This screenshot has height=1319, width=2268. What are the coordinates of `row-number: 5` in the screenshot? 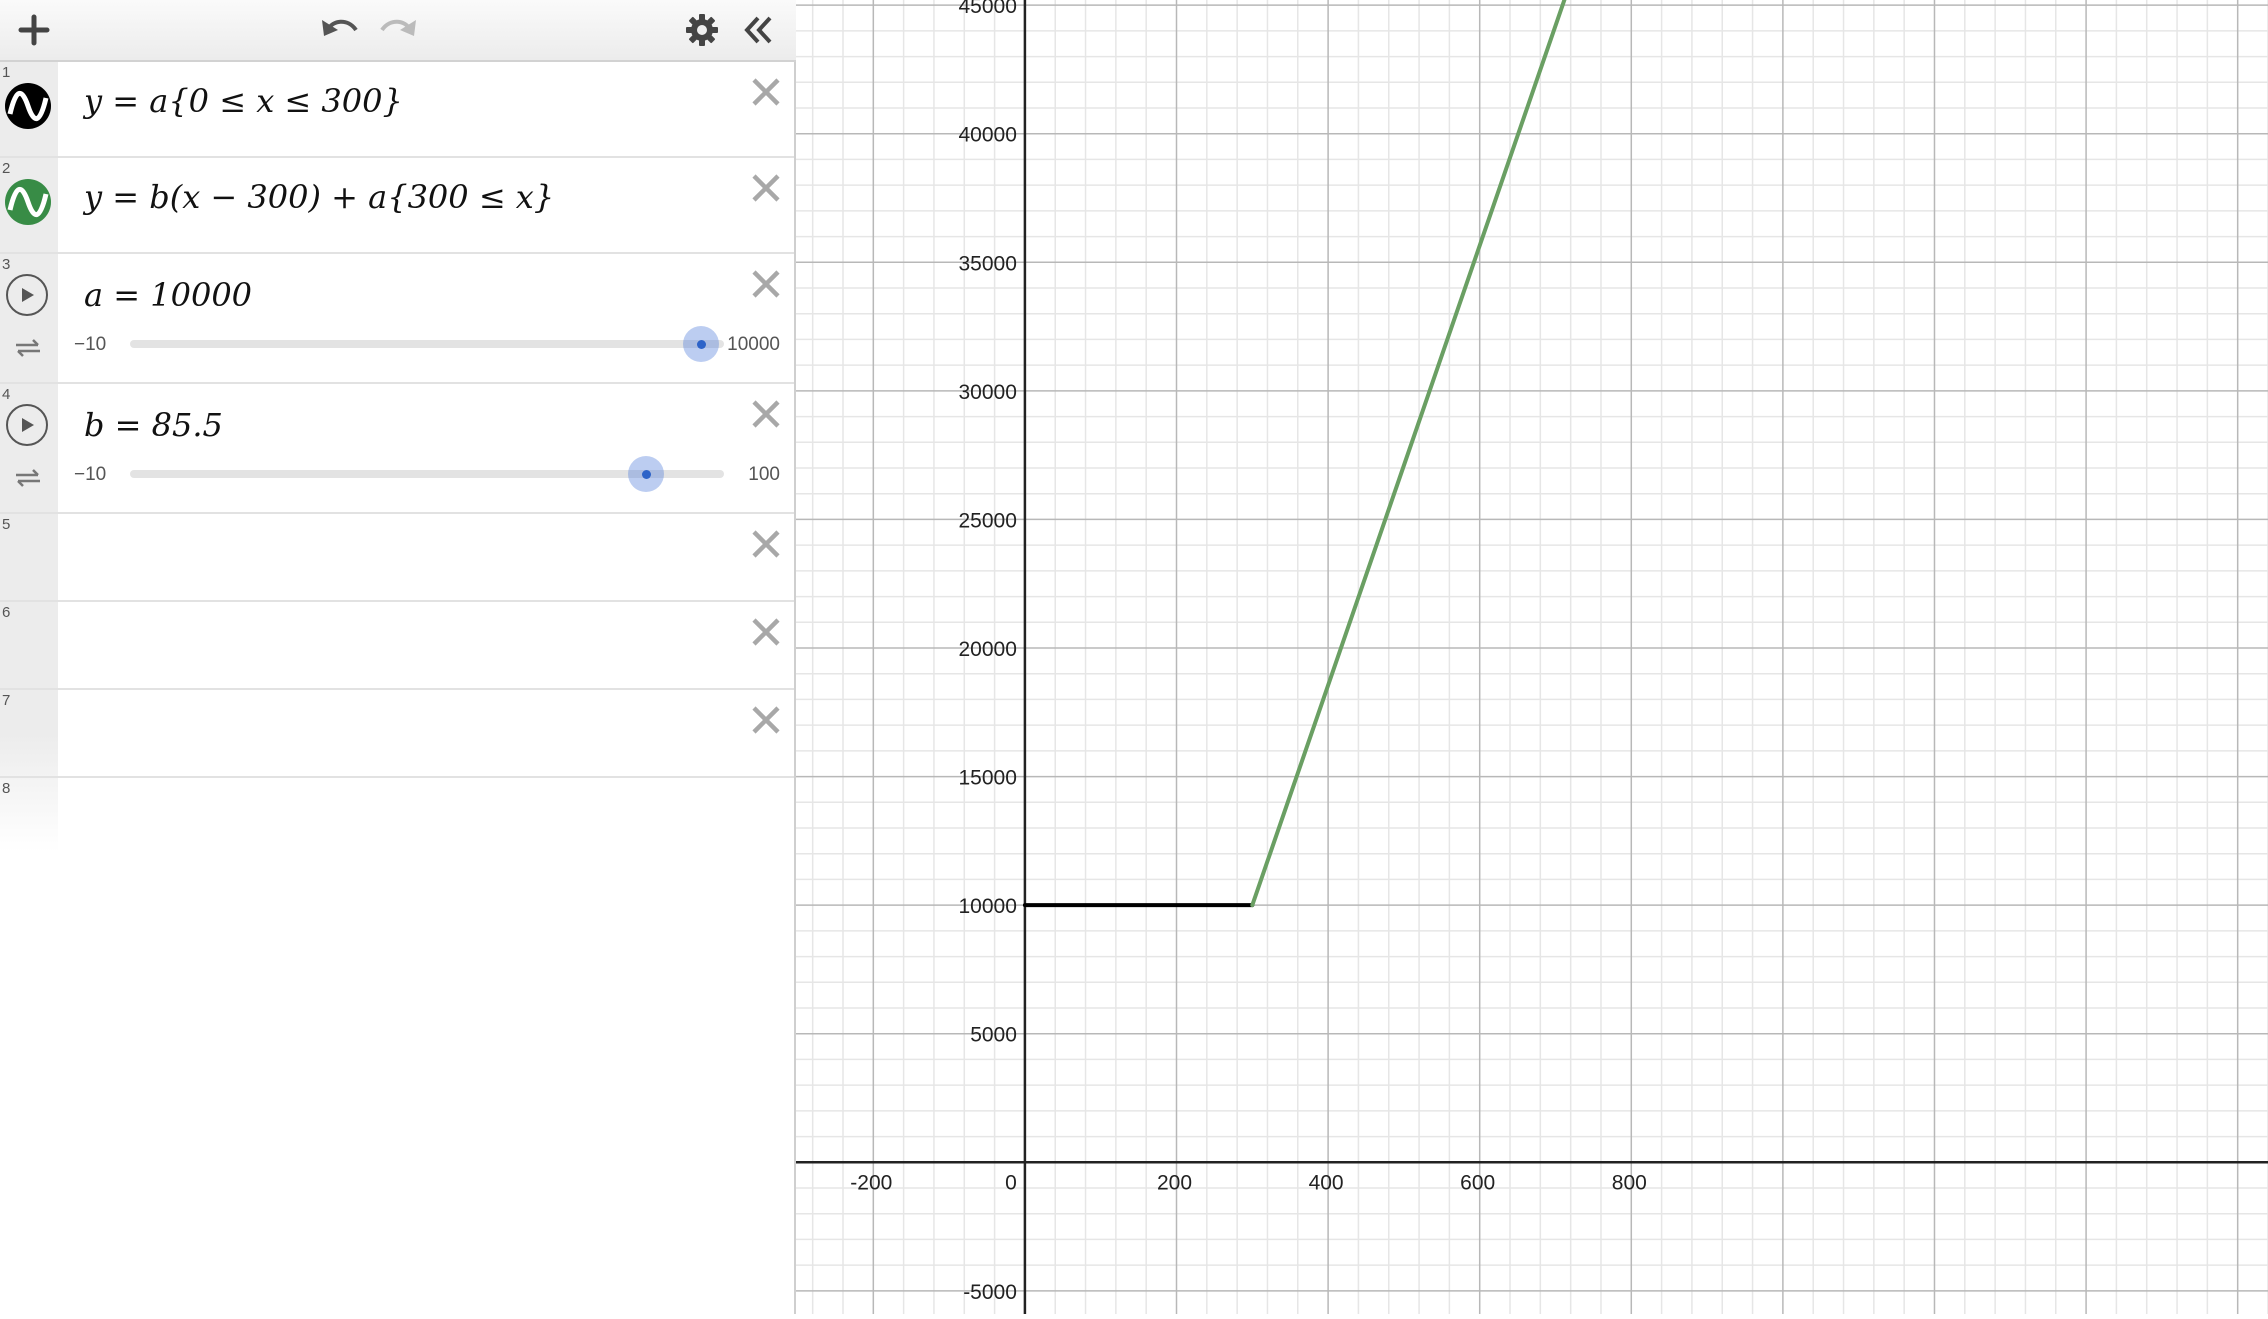 It's located at (6, 524).